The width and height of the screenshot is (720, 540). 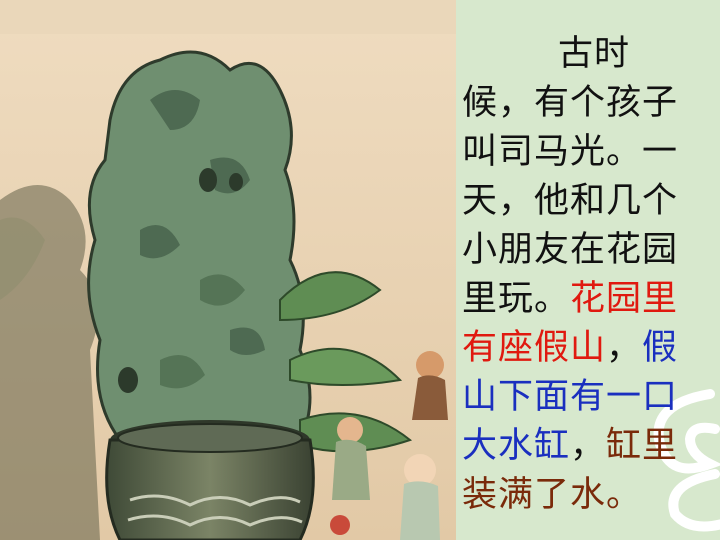 I want to click on story-line-3: 叫司马光。一, so click(x=570, y=152).